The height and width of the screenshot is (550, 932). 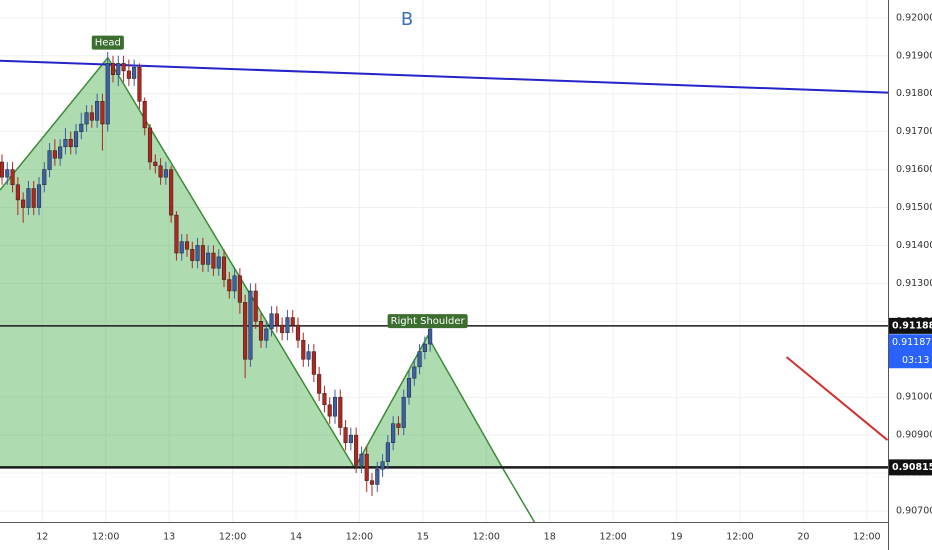 I want to click on x-tick-label: 19, so click(x=677, y=537).